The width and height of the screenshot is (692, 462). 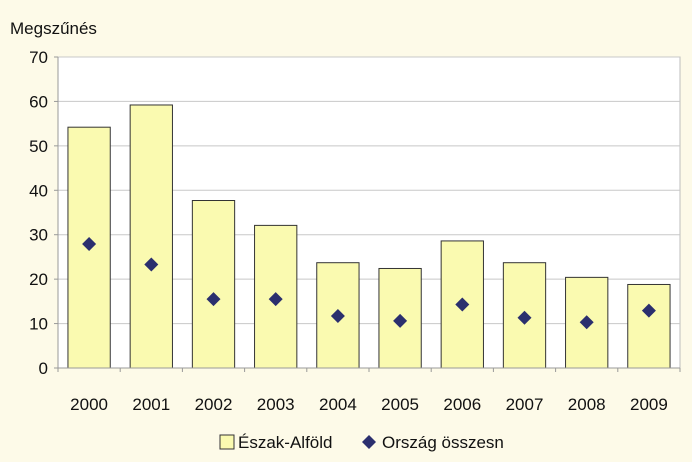 I want to click on y-tick-label: 60, so click(x=38, y=101).